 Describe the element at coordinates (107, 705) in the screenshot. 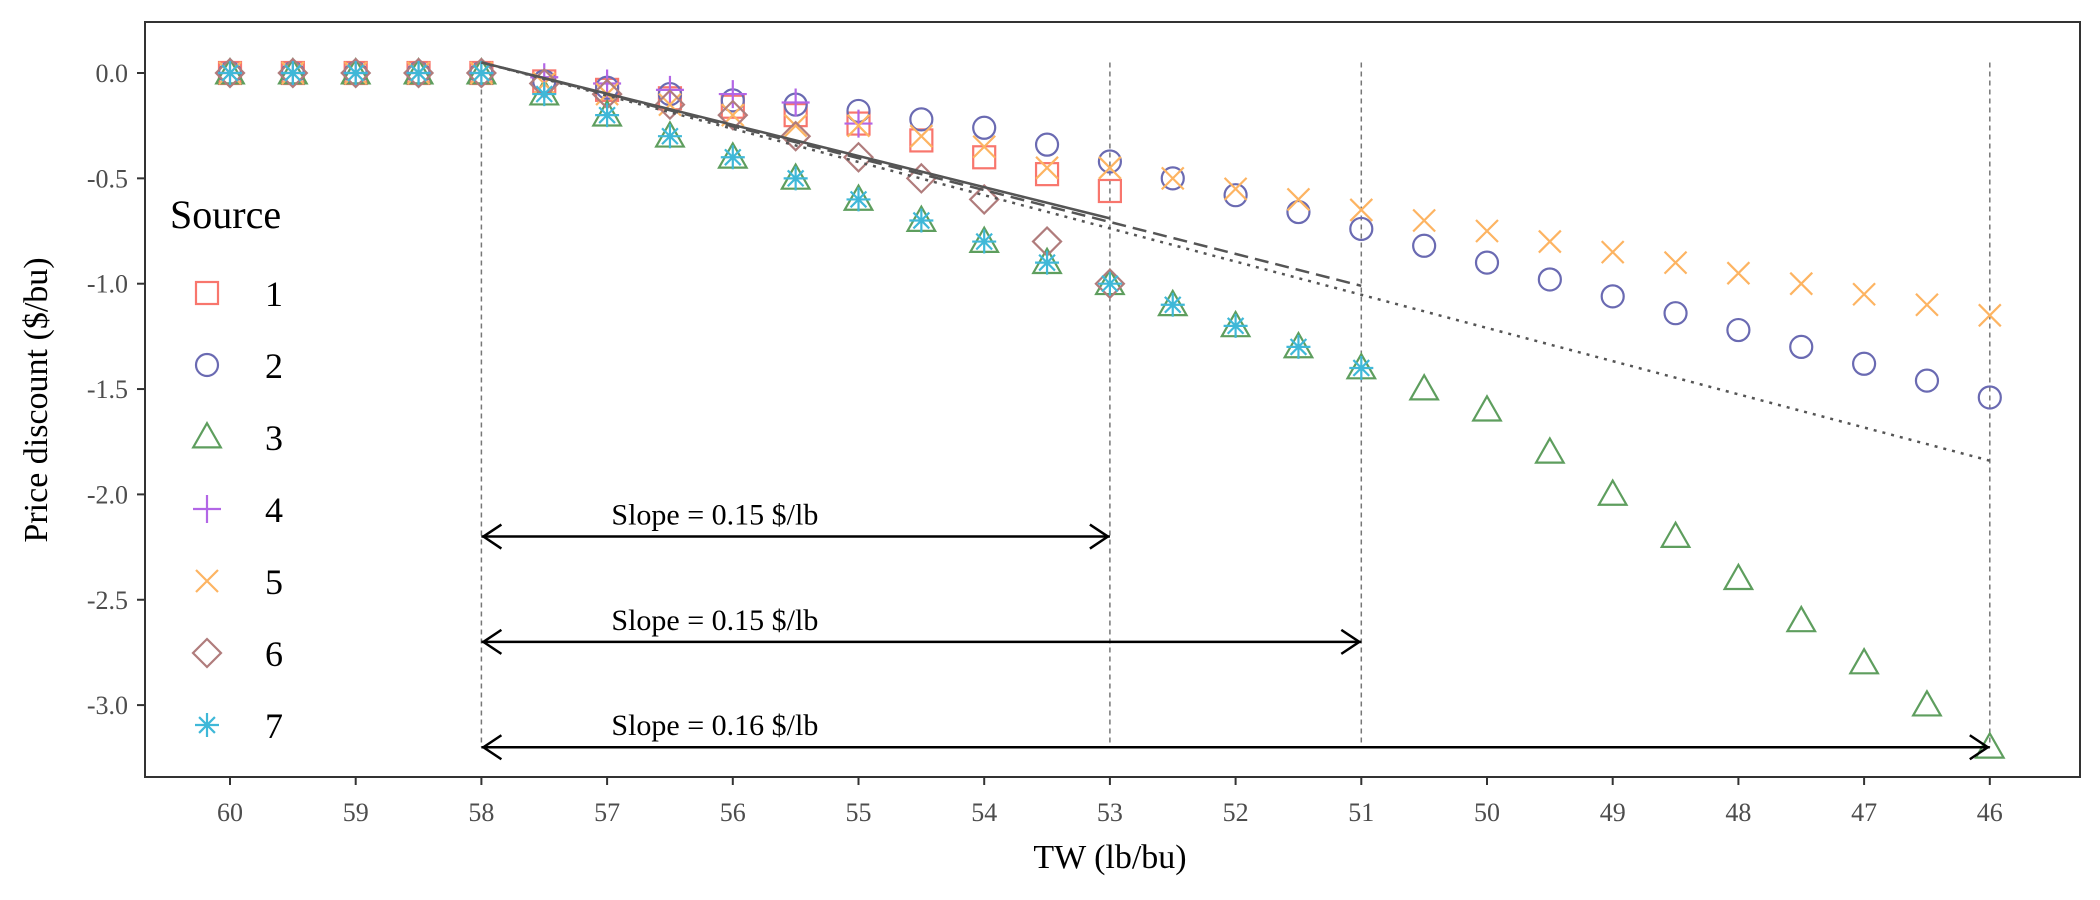

I see `y-tick-label: -3.0` at that location.